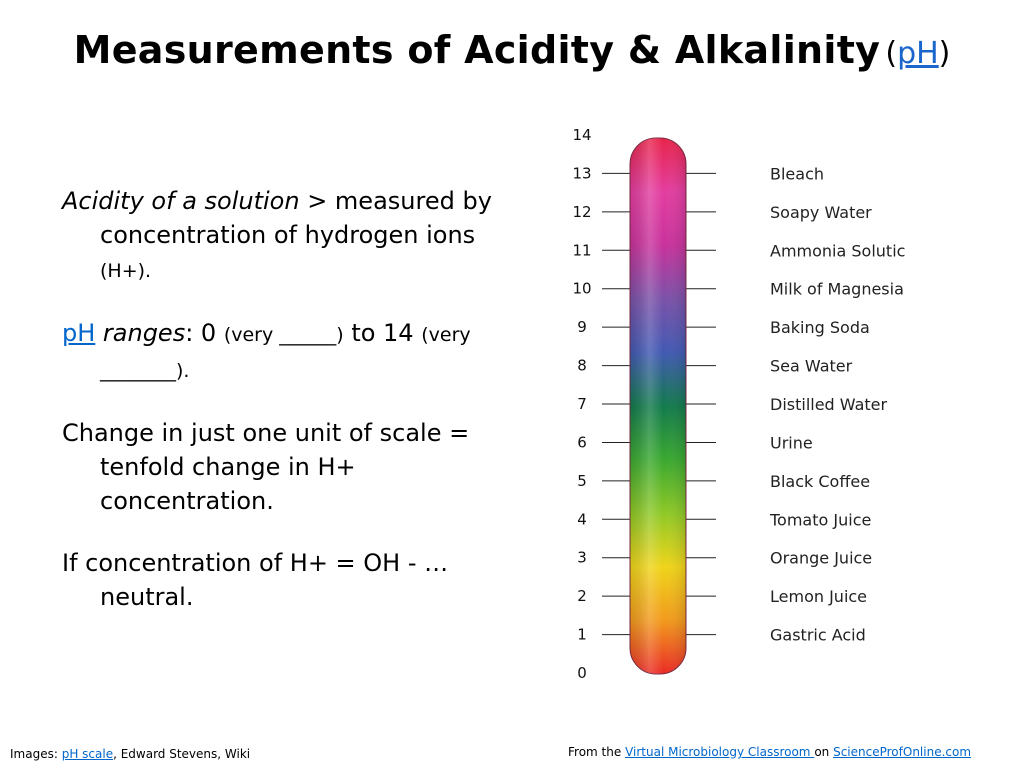  Describe the element at coordinates (181, 201) in the screenshot. I see `acidity-italic: Acidity of a solution` at that location.